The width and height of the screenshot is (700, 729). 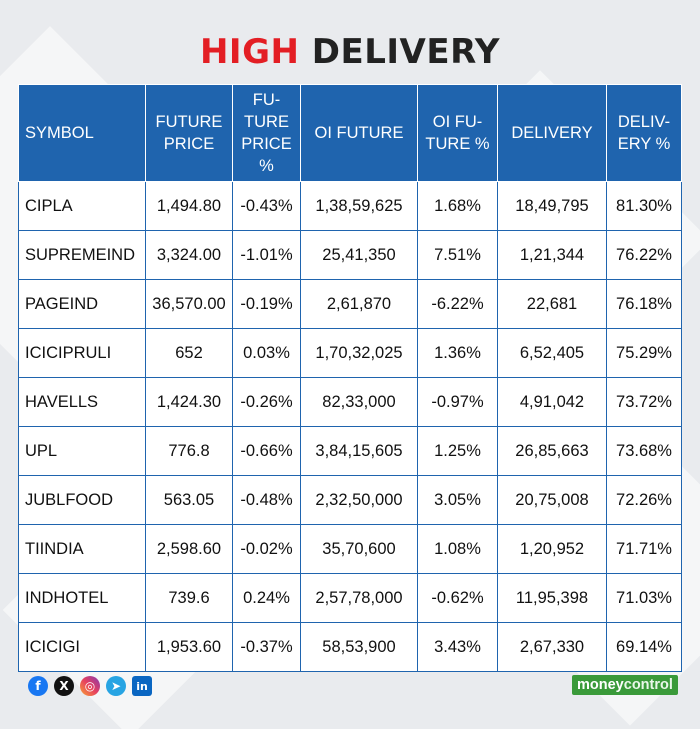 I want to click on cell-oi-future: 2,32,50,000, so click(x=359, y=500).